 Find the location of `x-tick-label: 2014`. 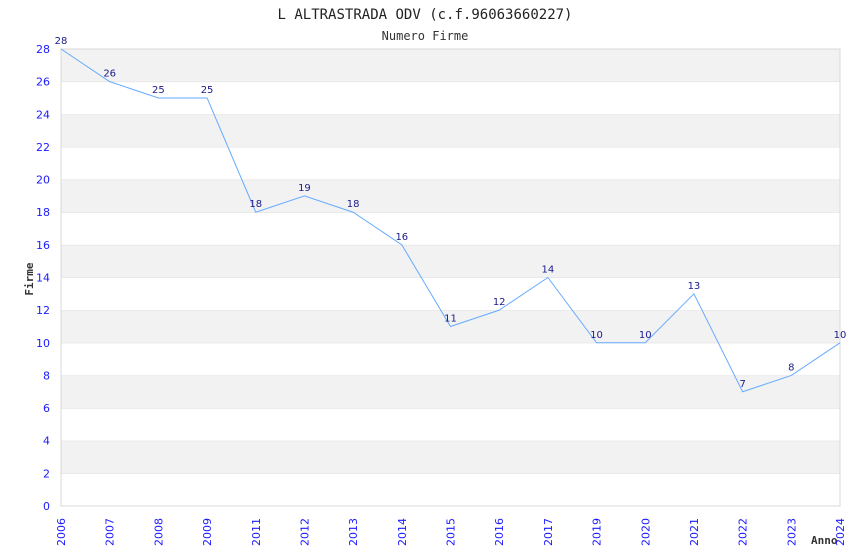

x-tick-label: 2014 is located at coordinates (402, 532).